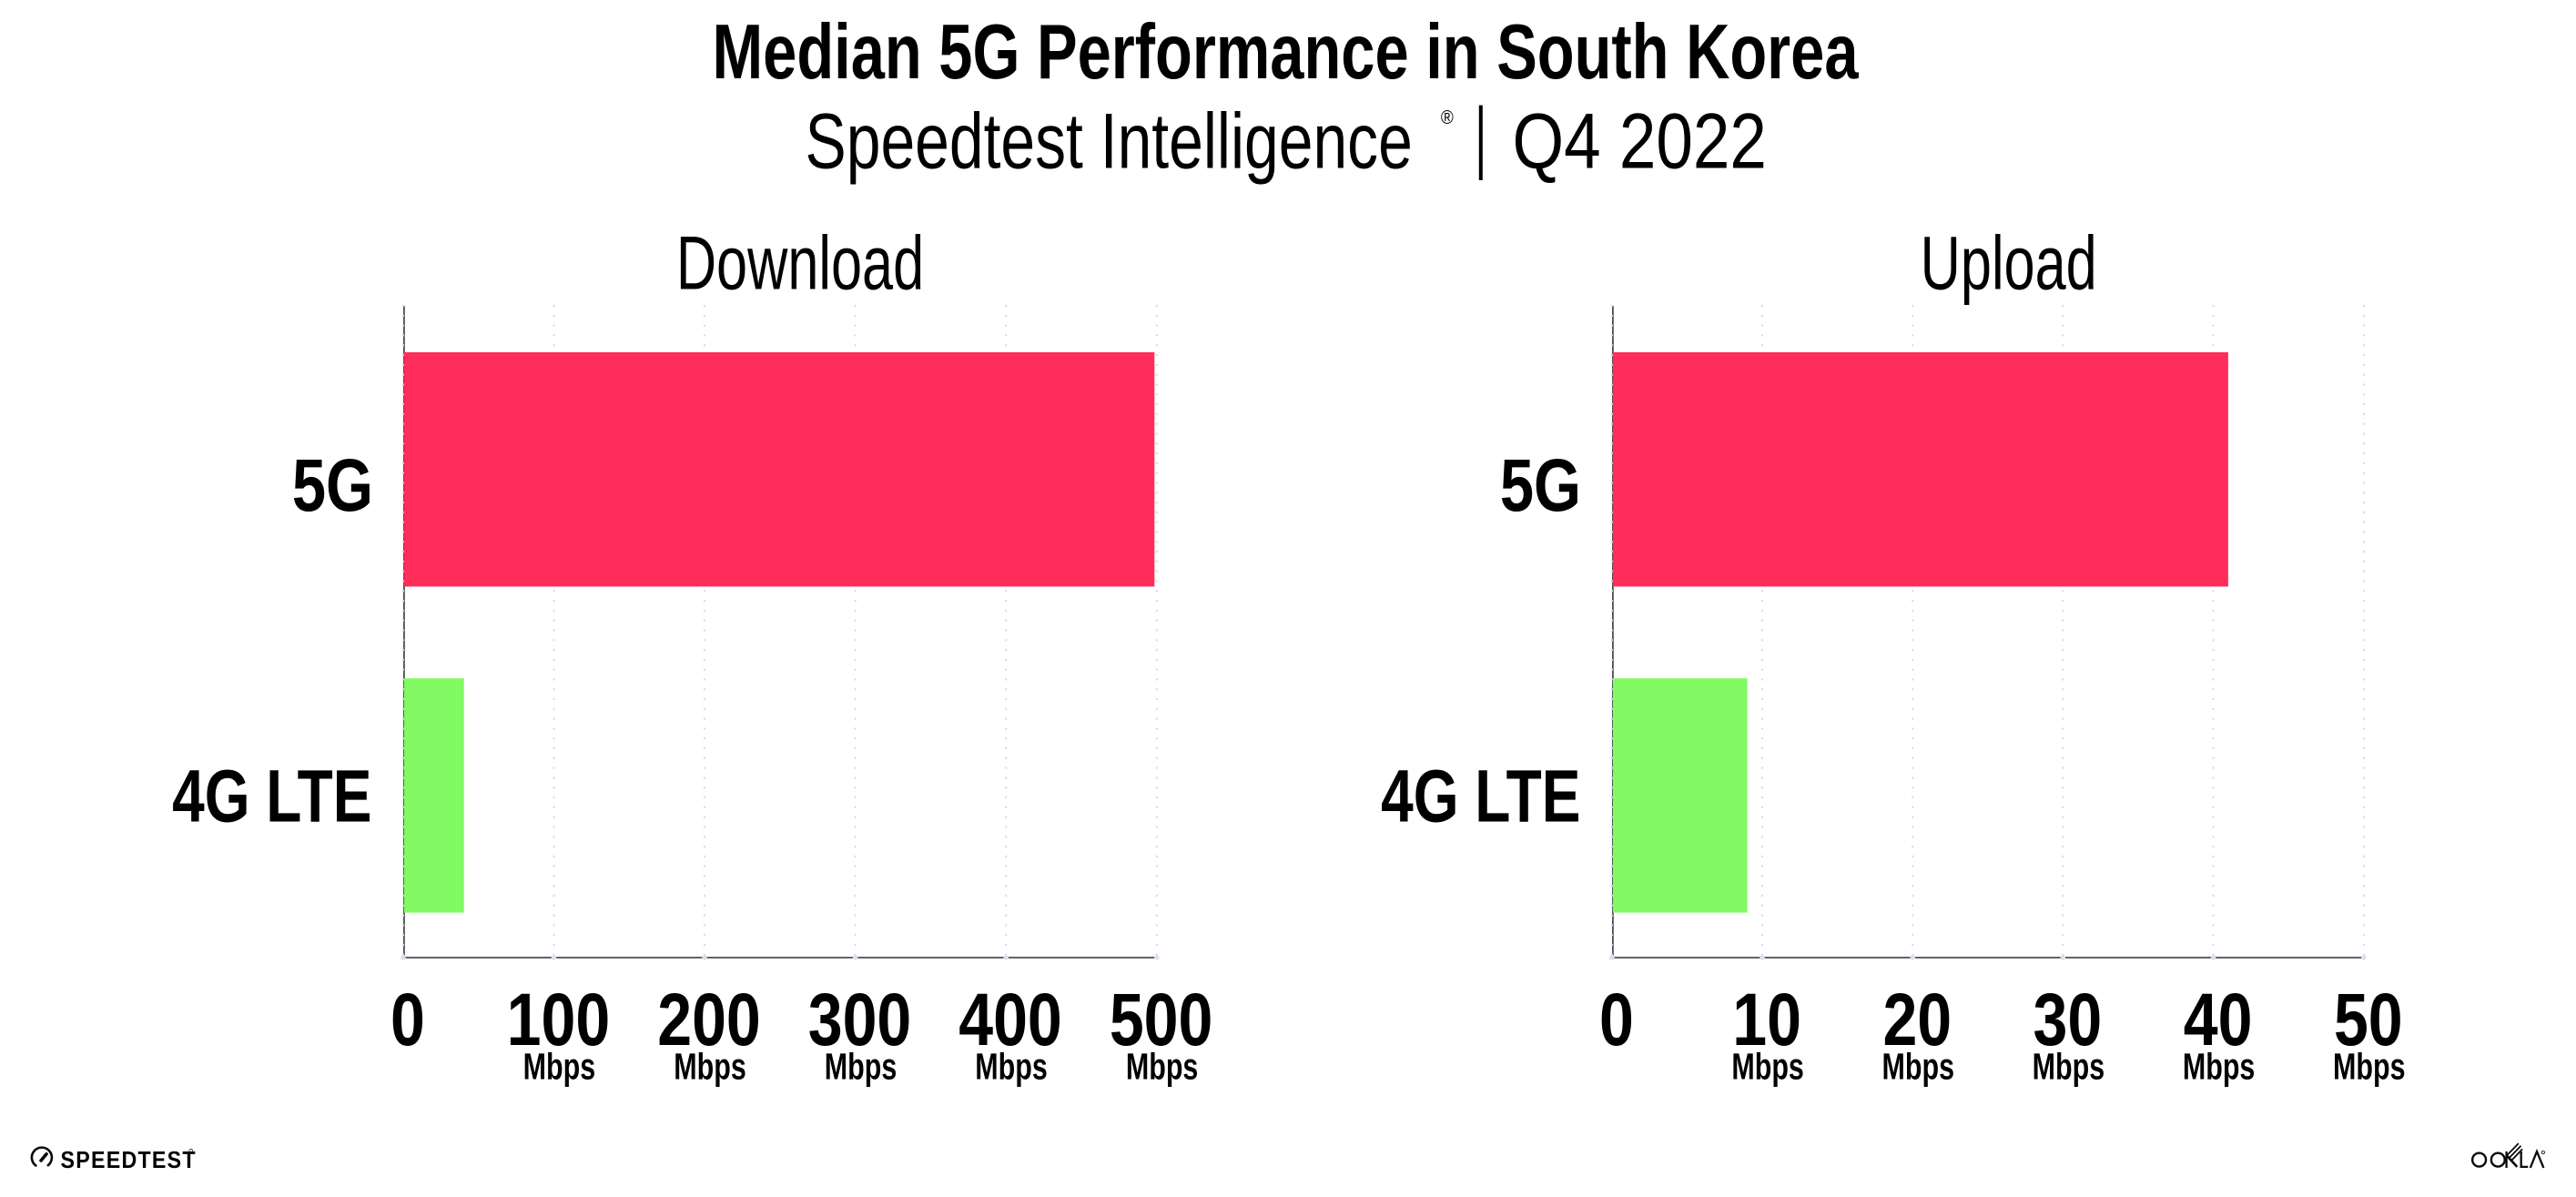 The image size is (2576, 1197). Describe the element at coordinates (1766, 1019) in the screenshot. I see `svg-text: 10` at that location.